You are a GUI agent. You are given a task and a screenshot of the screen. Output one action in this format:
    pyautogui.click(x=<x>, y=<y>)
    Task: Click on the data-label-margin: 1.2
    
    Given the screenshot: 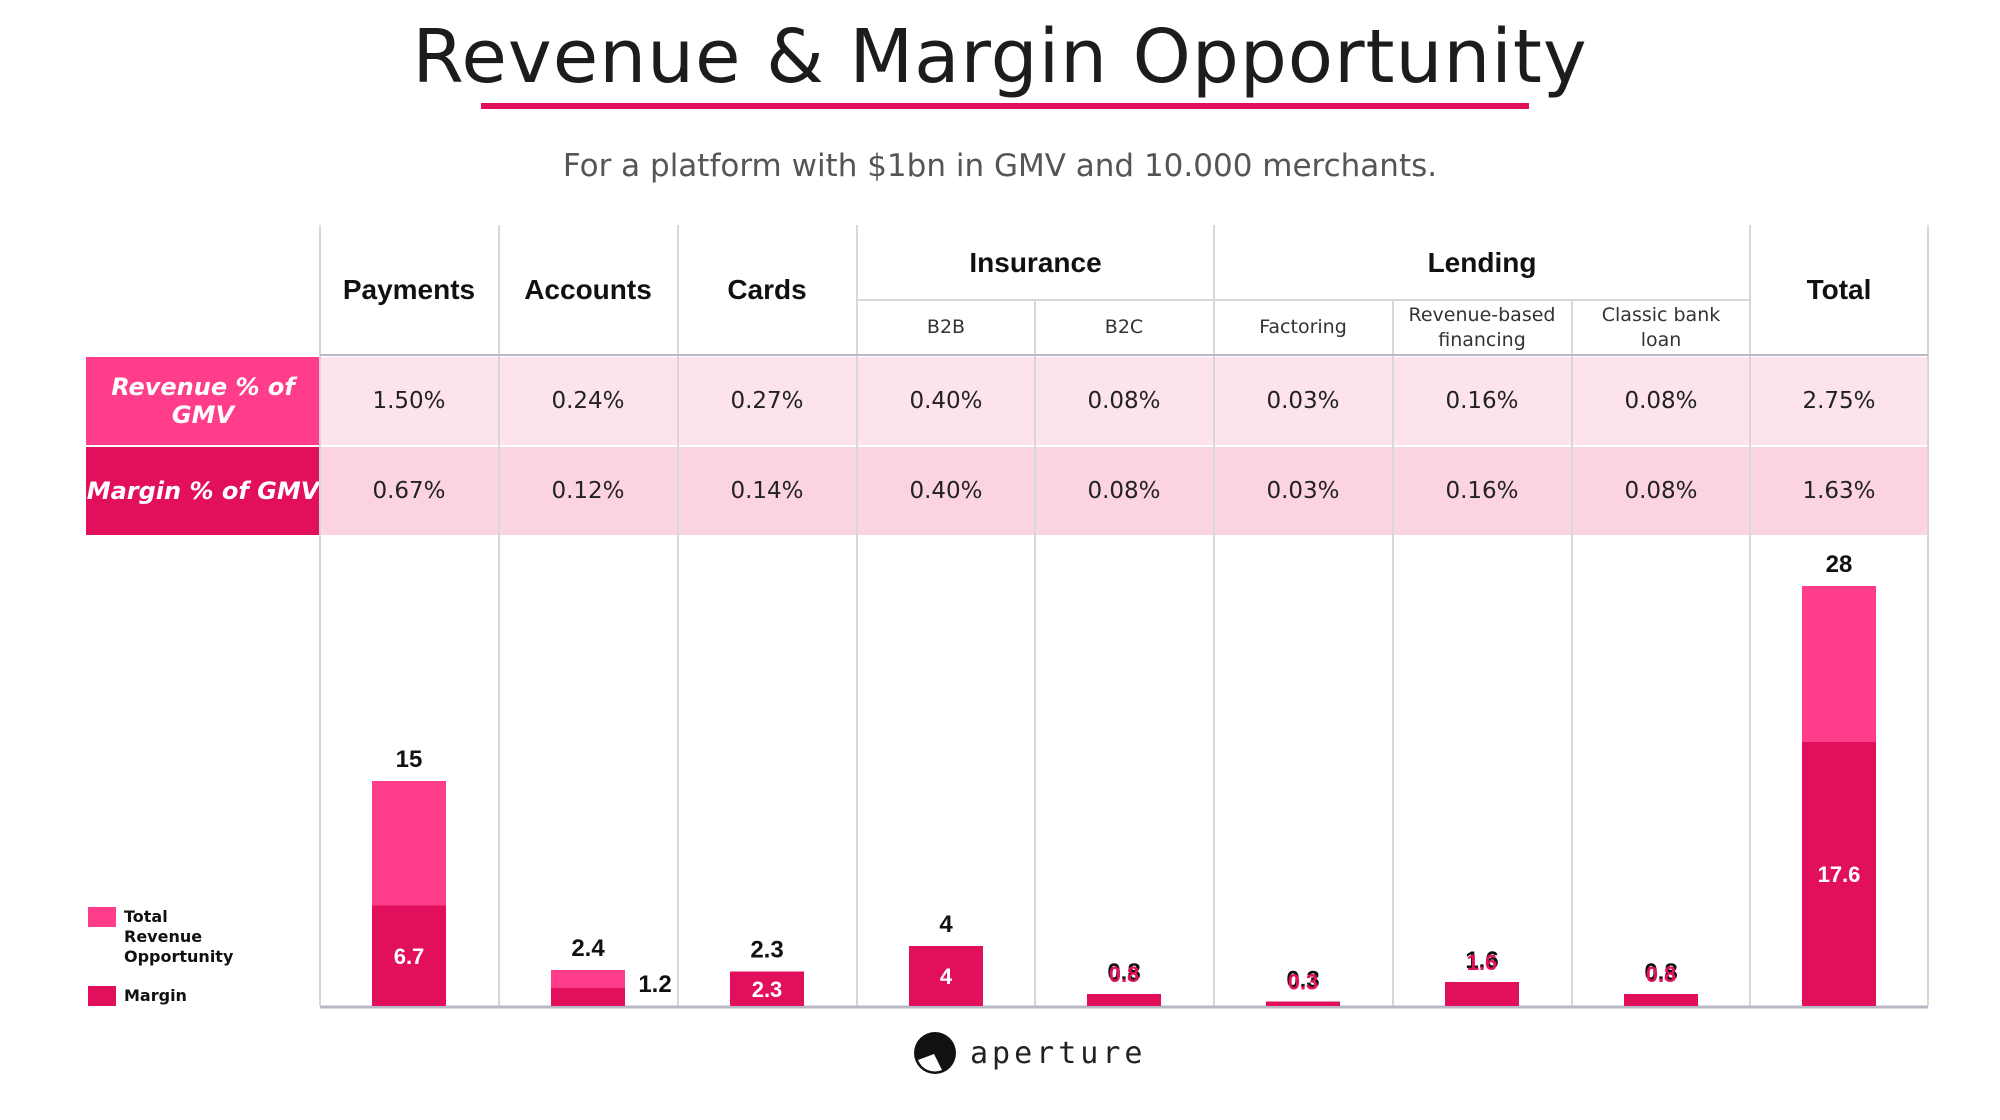 What is the action you would take?
    pyautogui.click(x=654, y=984)
    